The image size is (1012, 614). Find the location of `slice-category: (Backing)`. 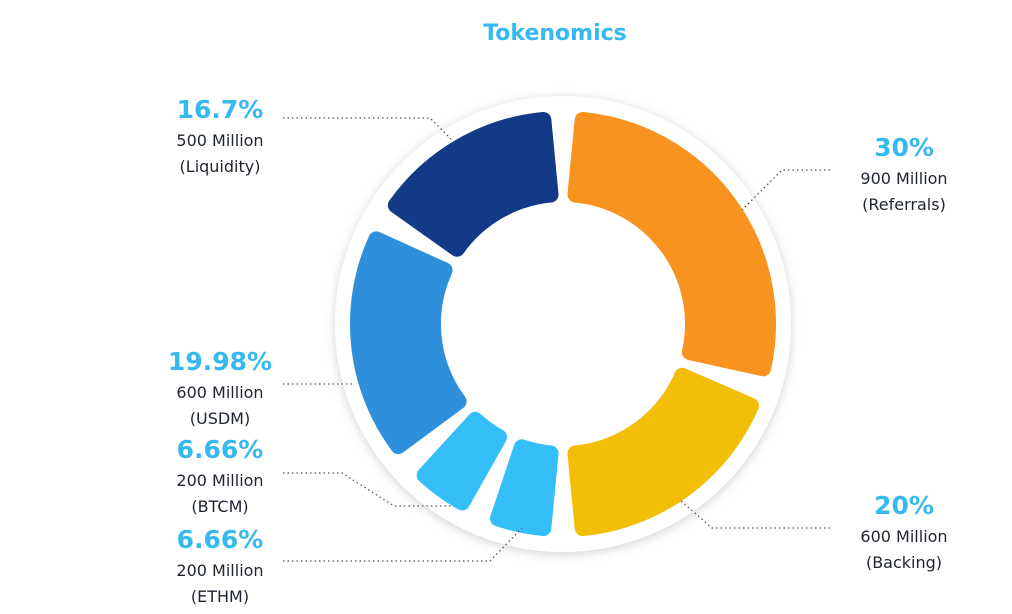

slice-category: (Backing) is located at coordinates (904, 562).